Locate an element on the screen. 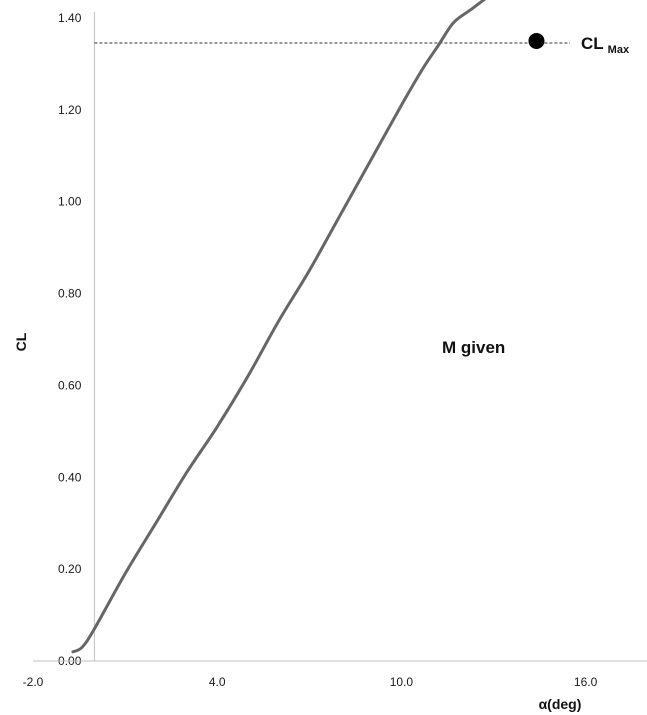 Image resolution: width=647 pixels, height=715 pixels. m-given-label: M given is located at coordinates (473, 347).